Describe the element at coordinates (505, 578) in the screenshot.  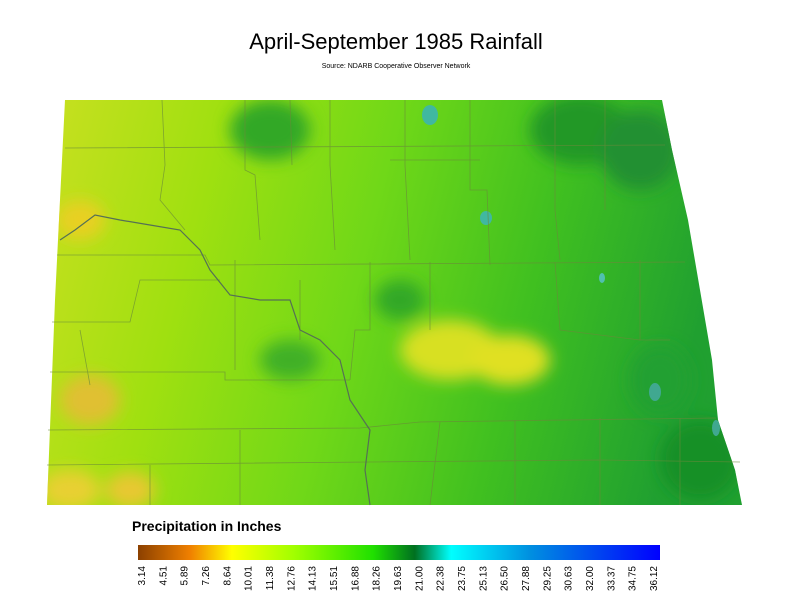
I see `legend-tick-label: 26.50` at that location.